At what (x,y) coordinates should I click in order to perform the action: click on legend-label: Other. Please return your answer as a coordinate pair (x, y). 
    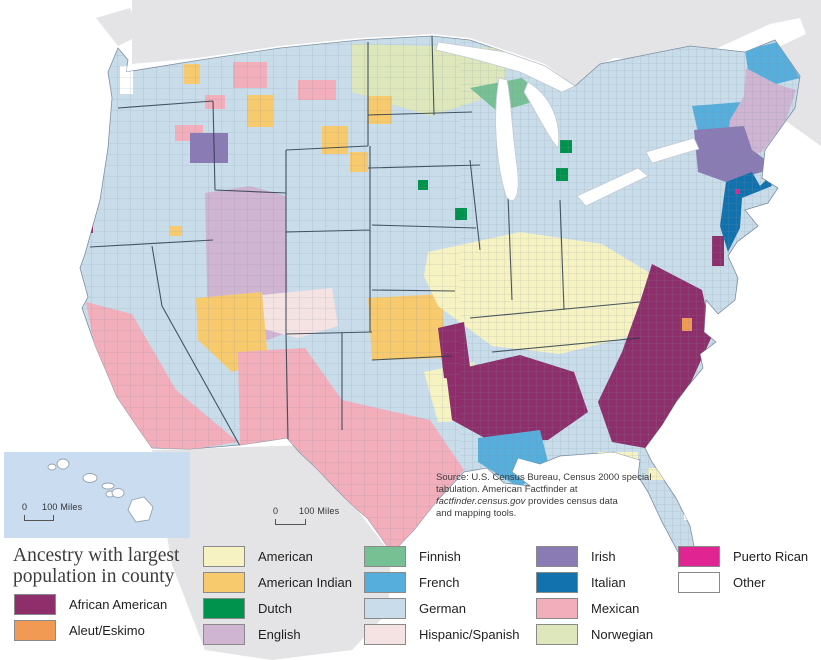
    Looking at the image, I should click on (749, 582).